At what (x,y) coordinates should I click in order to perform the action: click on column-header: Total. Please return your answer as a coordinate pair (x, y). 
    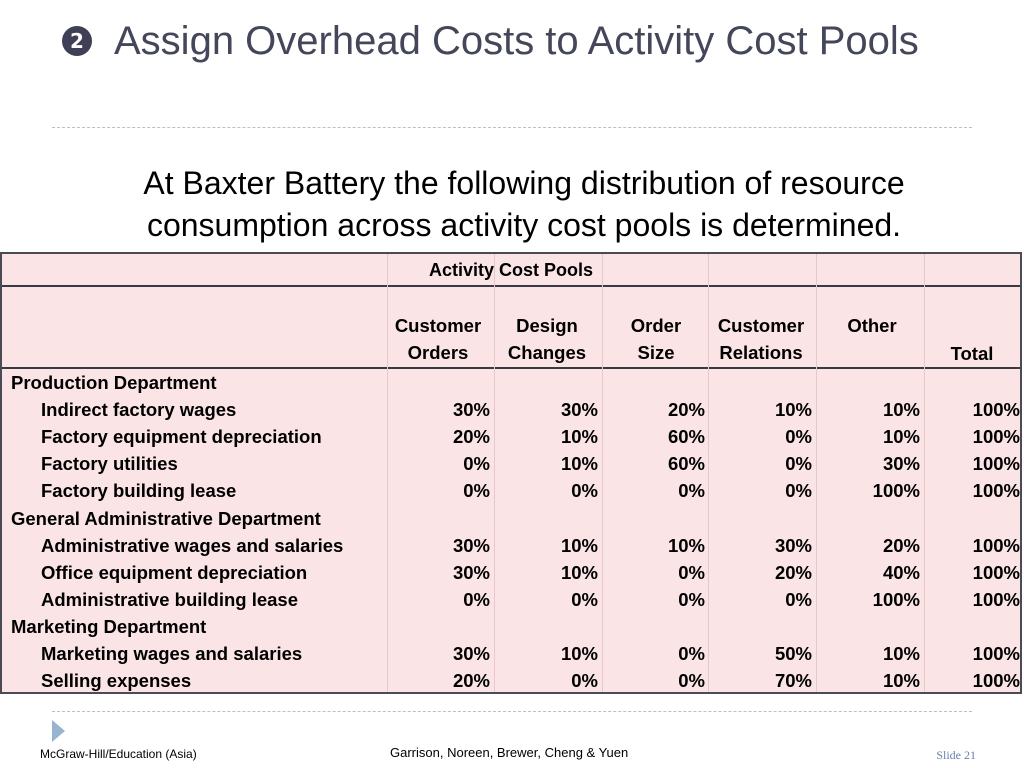
    Looking at the image, I should click on (968, 353).